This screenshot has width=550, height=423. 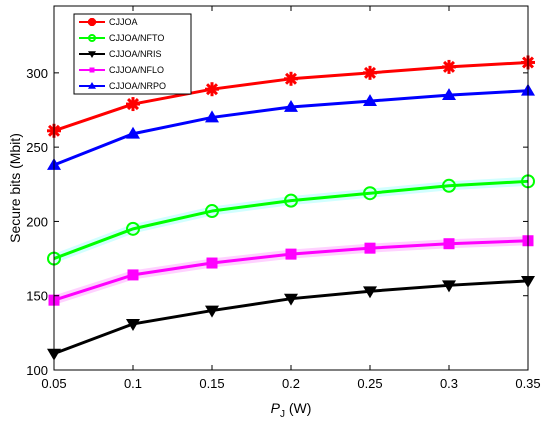 I want to click on legend-label: CJJOA/NFLO, so click(x=136, y=70).